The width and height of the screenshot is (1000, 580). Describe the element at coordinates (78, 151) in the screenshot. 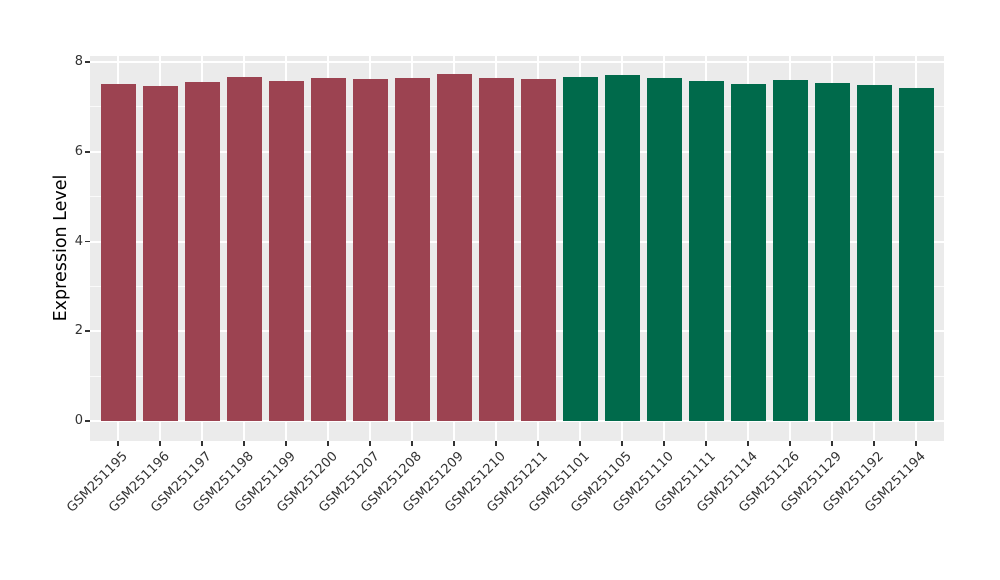

I see `y-tick-label: 6` at that location.